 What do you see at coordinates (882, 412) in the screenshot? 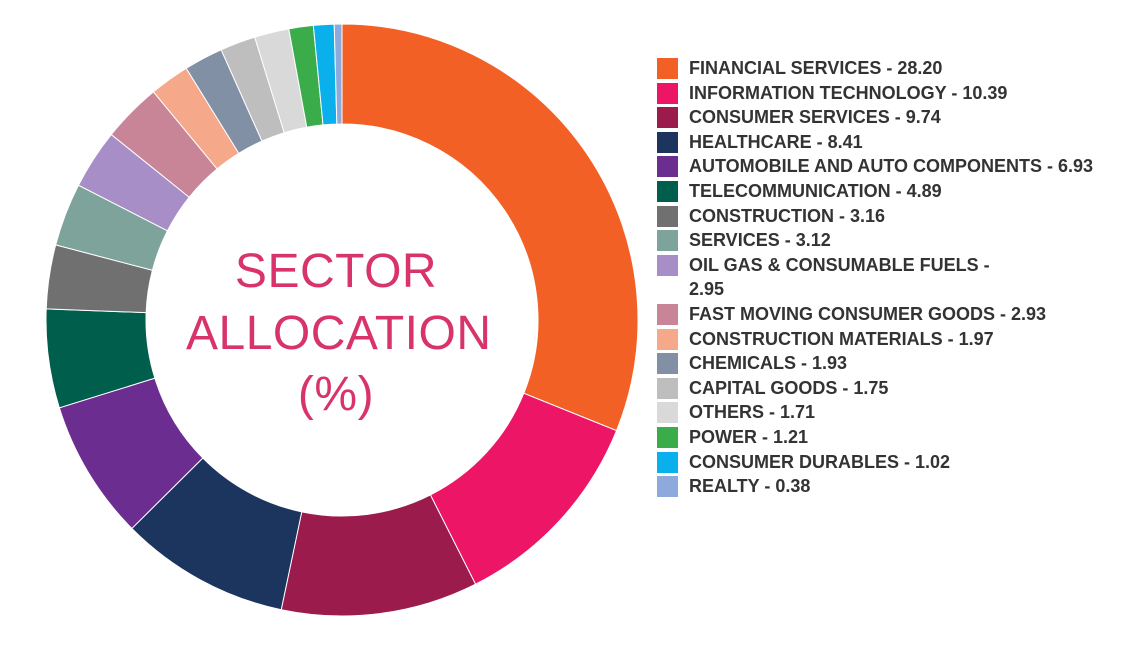
I see `legend-item: OTHERS - 1.71` at bounding box center [882, 412].